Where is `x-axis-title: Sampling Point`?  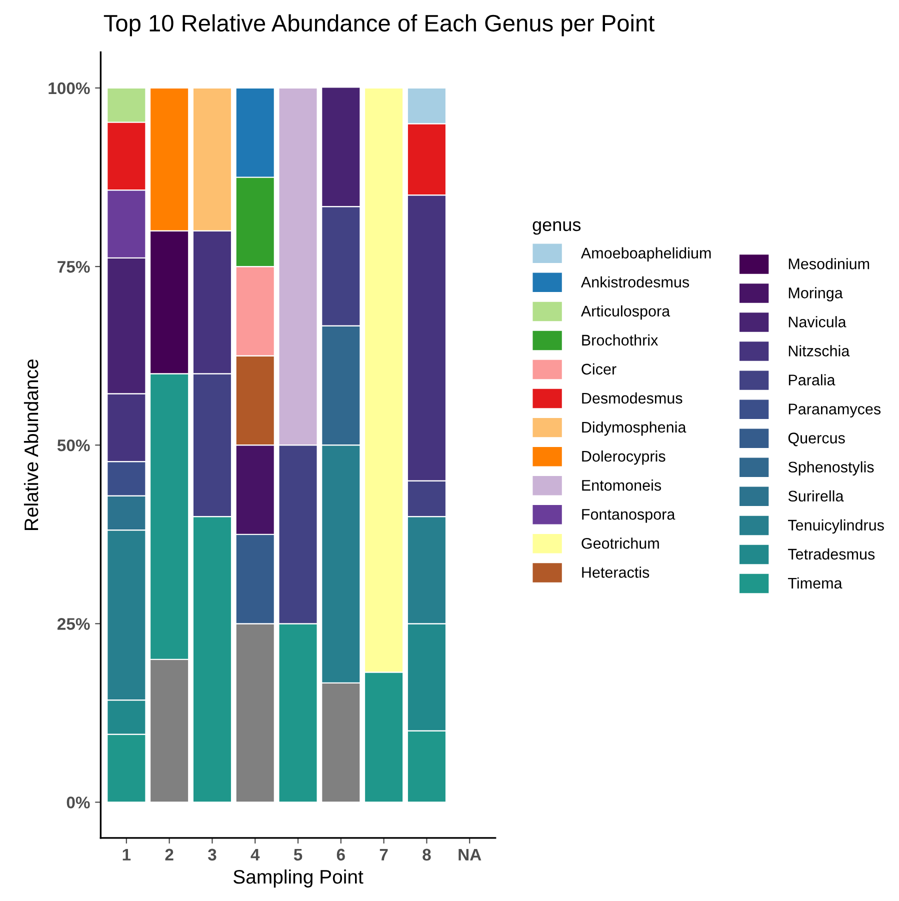 x-axis-title: Sampling Point is located at coordinates (299, 878).